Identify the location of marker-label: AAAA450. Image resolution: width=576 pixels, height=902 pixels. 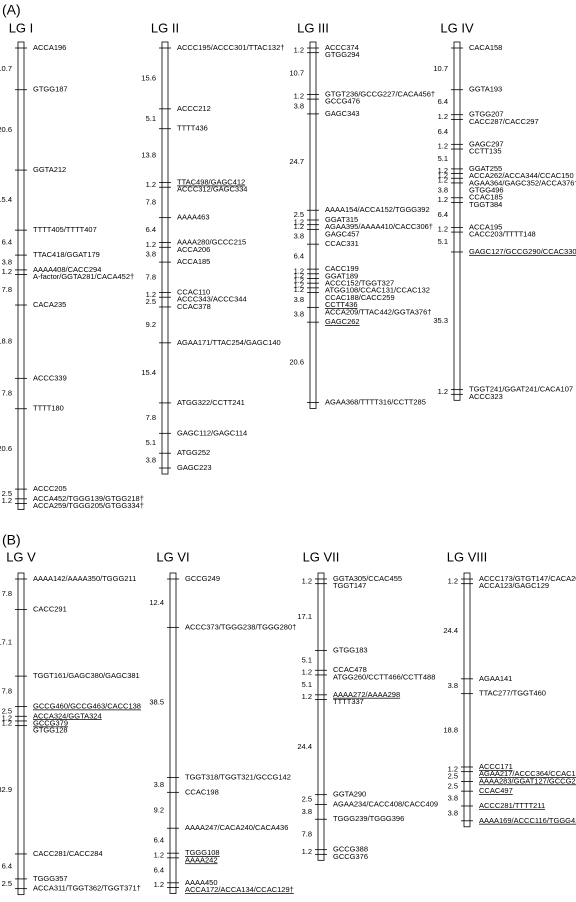
(201, 882).